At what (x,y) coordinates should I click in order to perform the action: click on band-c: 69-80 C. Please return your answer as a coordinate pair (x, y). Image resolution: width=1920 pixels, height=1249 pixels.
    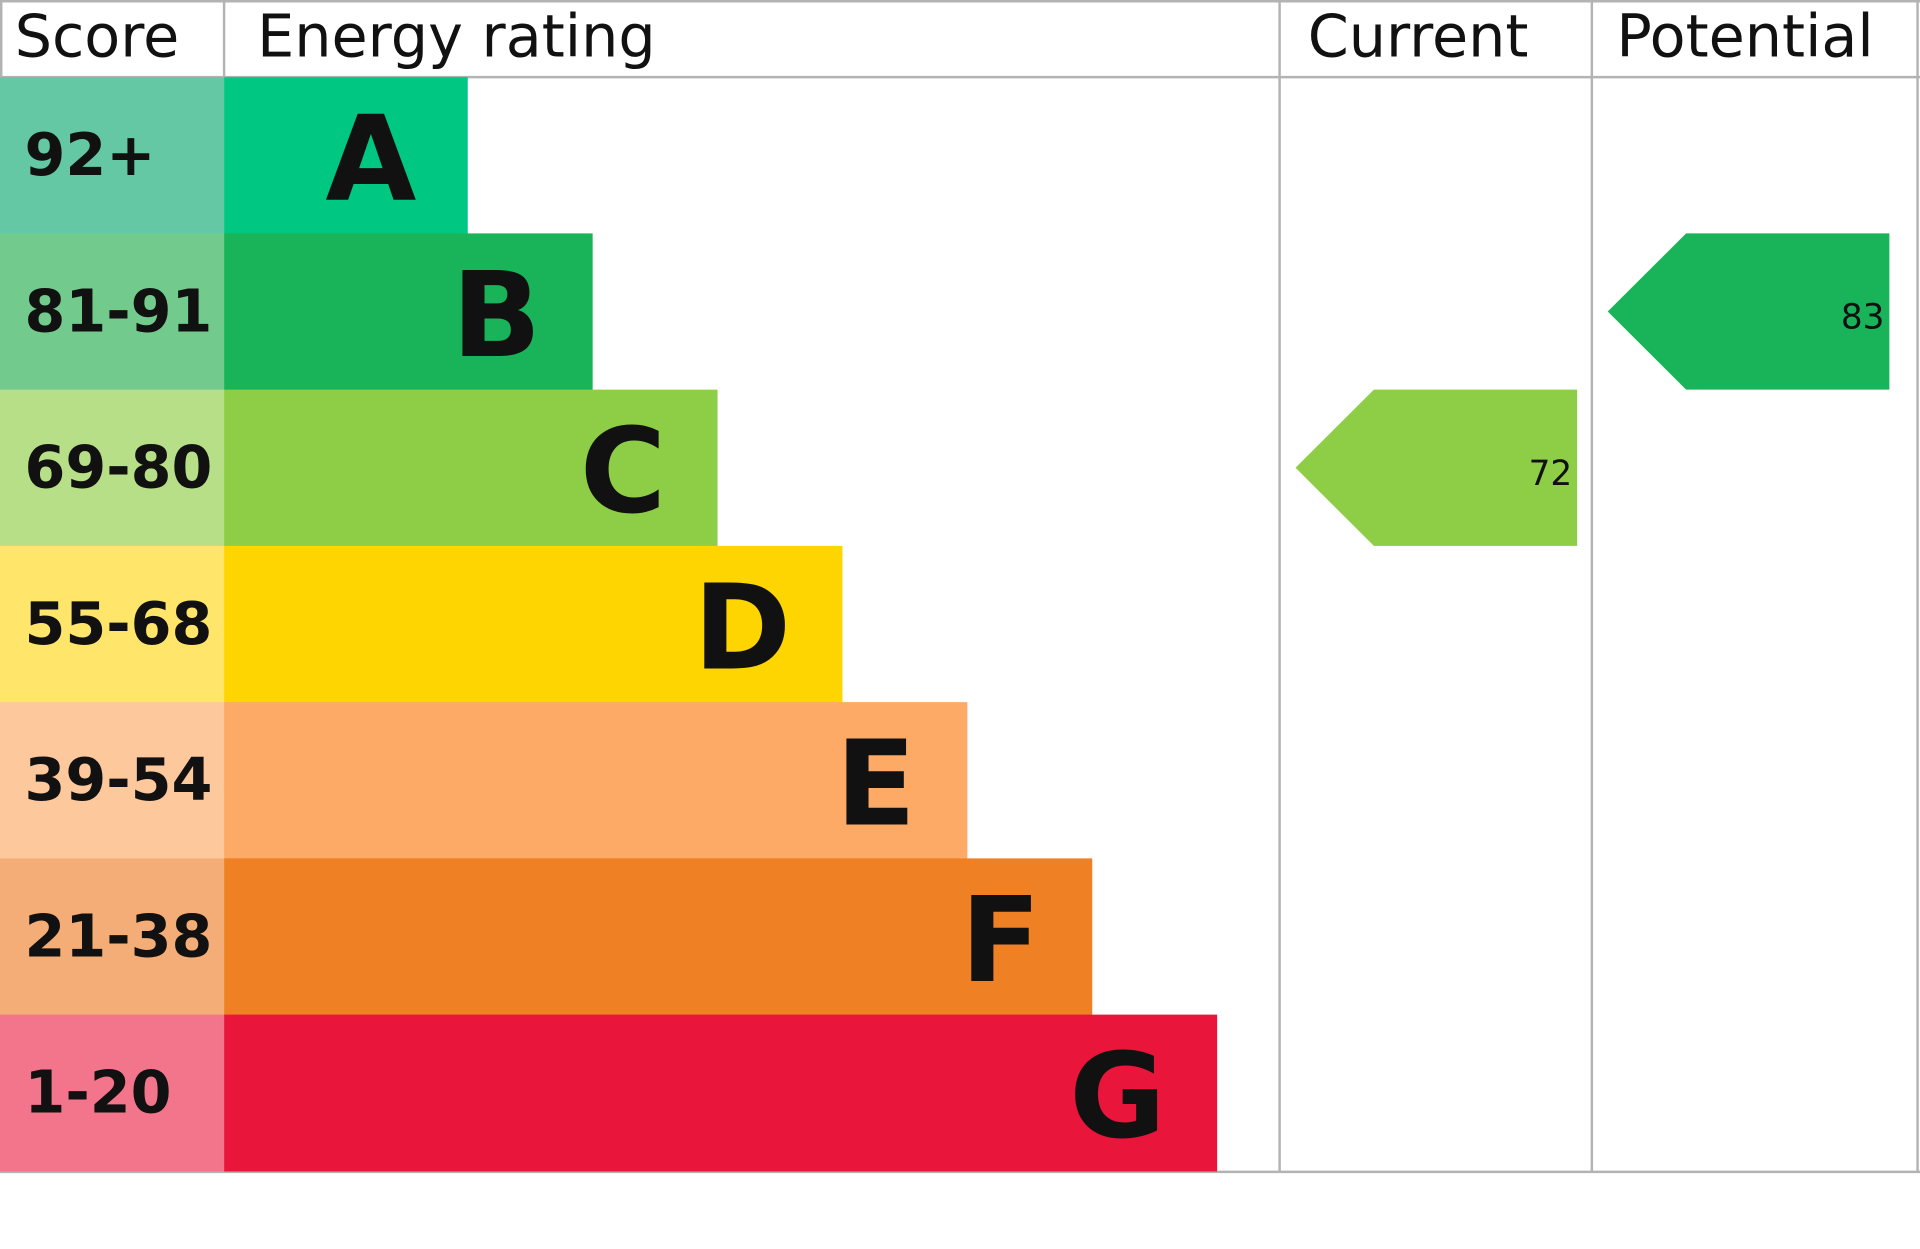
    Looking at the image, I should click on (359, 468).